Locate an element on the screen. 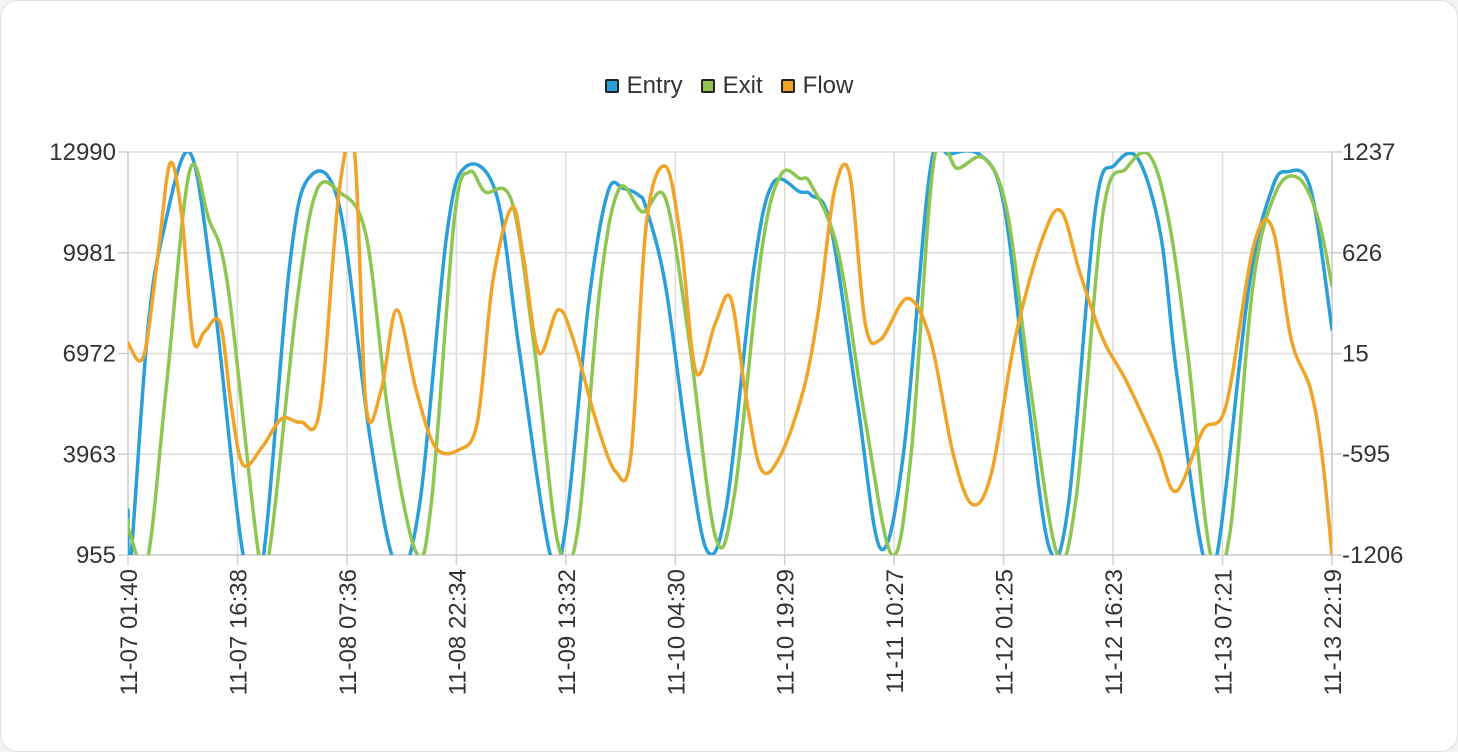  x-tick-label: 11-08 22:34 is located at coordinates (457, 632).